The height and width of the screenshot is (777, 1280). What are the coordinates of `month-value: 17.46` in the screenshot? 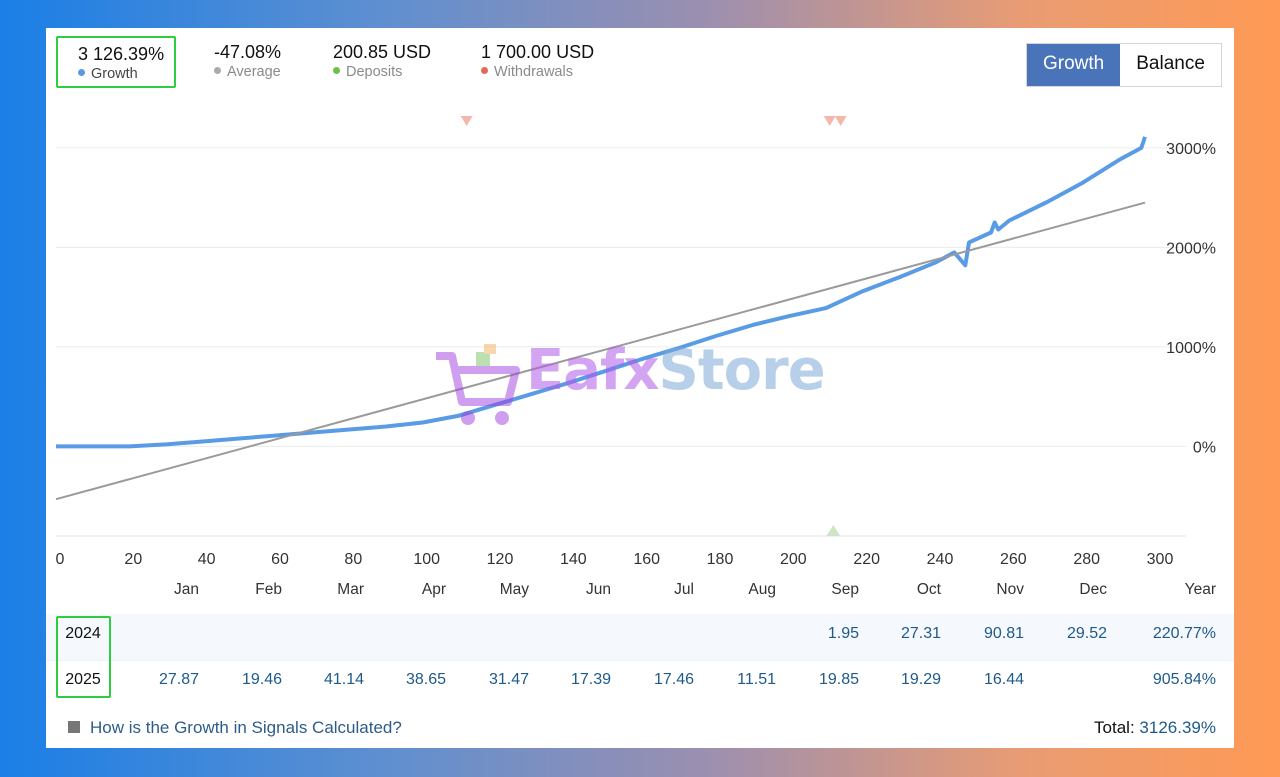 It's located at (673, 679).